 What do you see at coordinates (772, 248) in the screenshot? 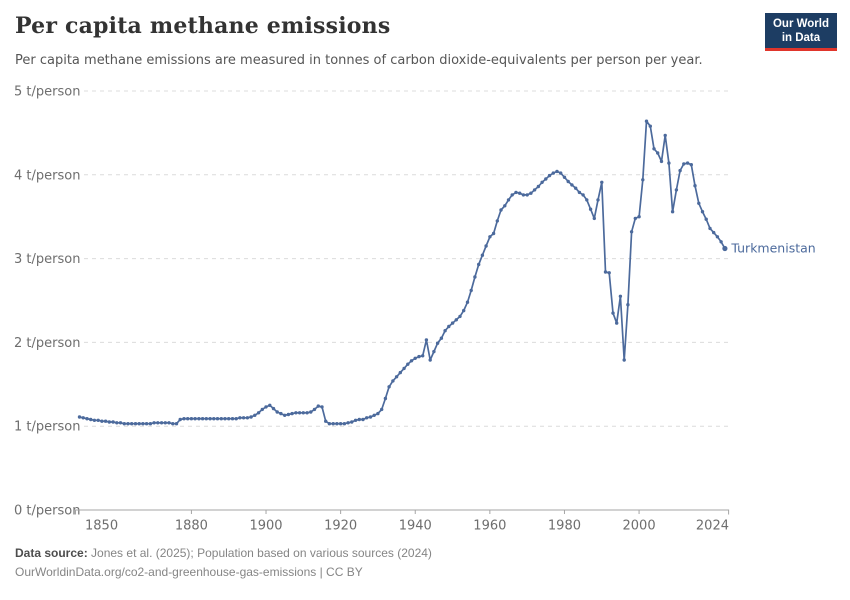
I see `series-end-label: Turkmenistan` at bounding box center [772, 248].